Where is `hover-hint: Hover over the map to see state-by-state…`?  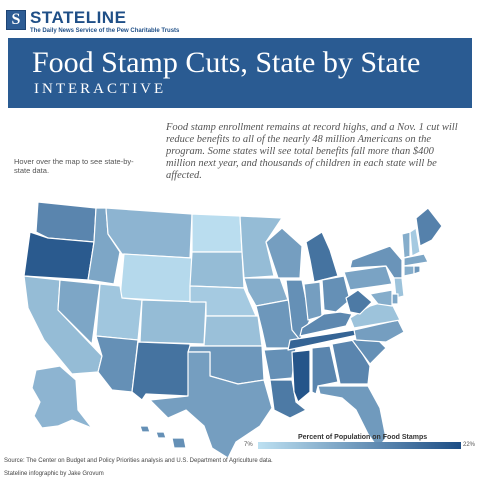
hover-hint: Hover over the map to see state-by-state… is located at coordinates (74, 166).